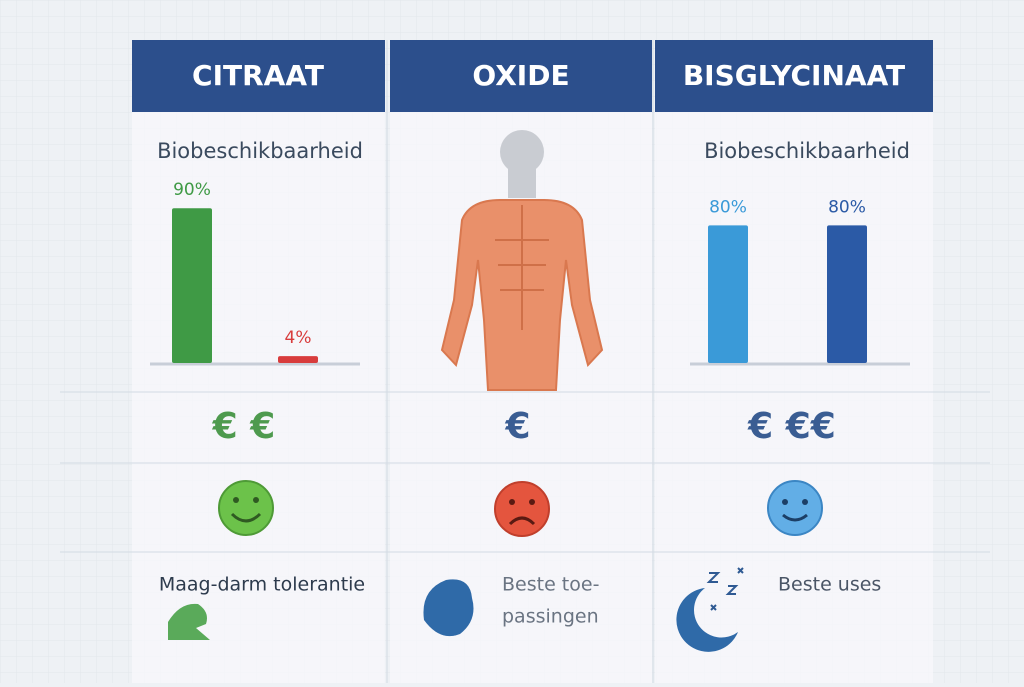 The height and width of the screenshot is (687, 1024). What do you see at coordinates (192, 190) in the screenshot?
I see `bar-label: 90%` at bounding box center [192, 190].